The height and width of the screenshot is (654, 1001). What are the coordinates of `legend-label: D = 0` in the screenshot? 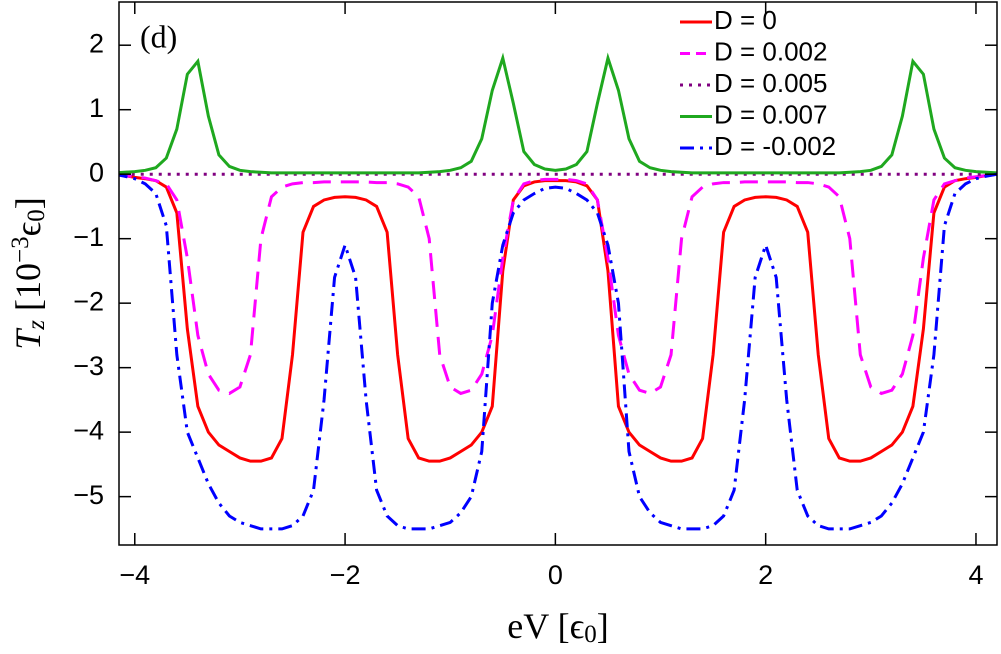 It's located at (745, 20).